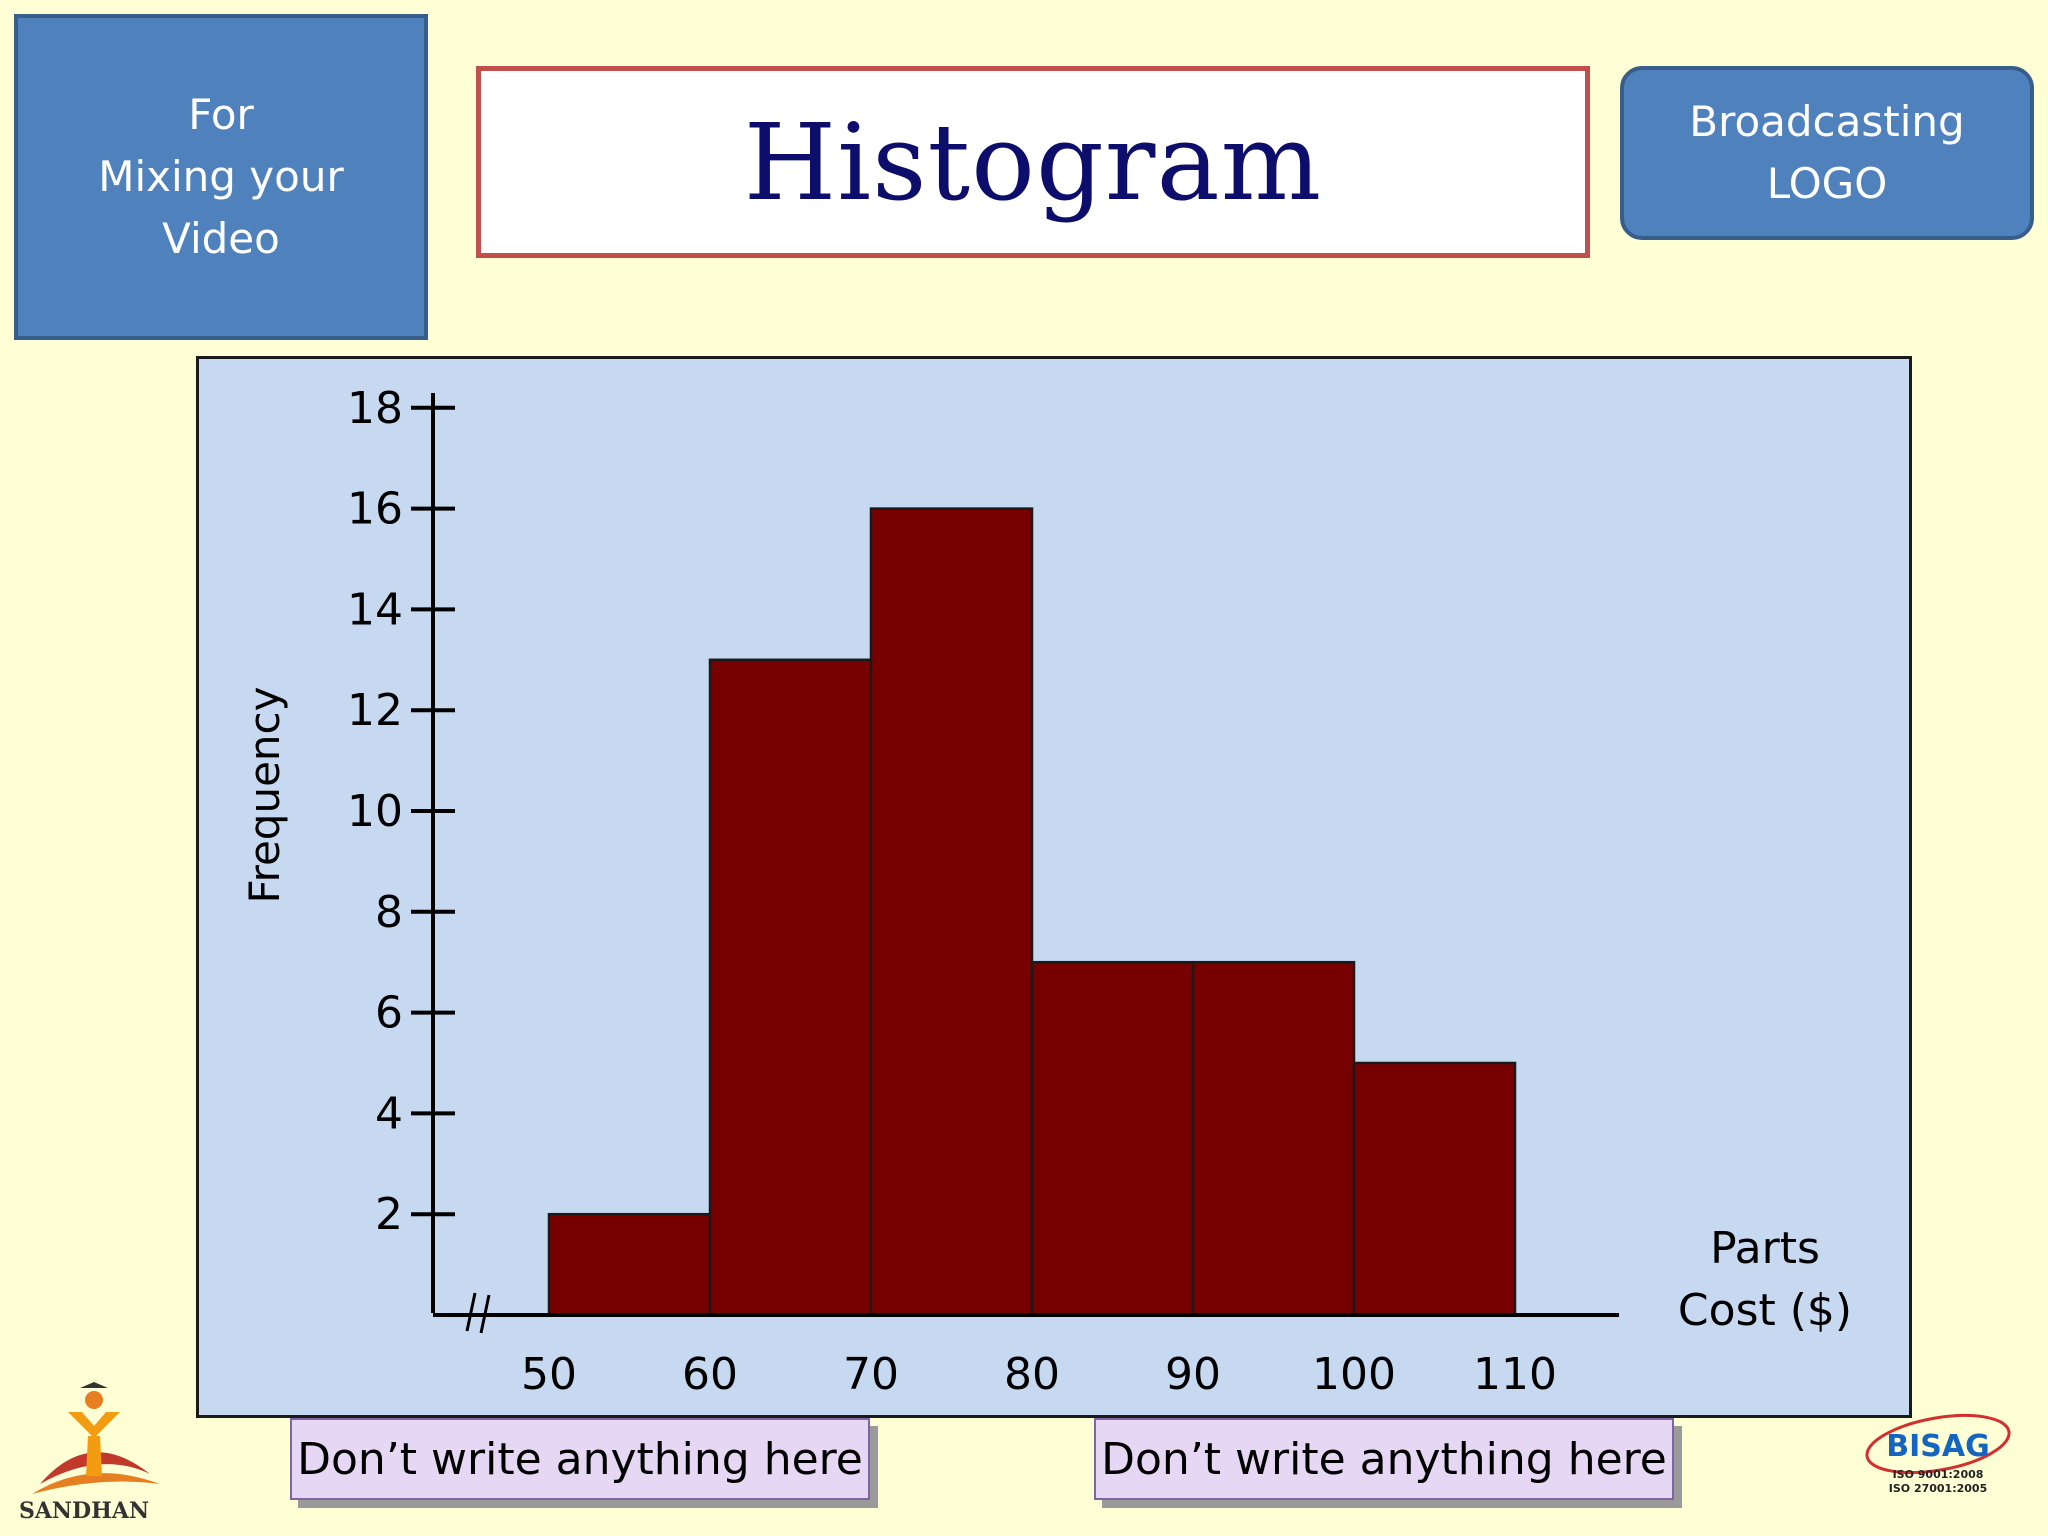 The image size is (2048, 1536). I want to click on left-box-line-1: For, so click(221, 114).